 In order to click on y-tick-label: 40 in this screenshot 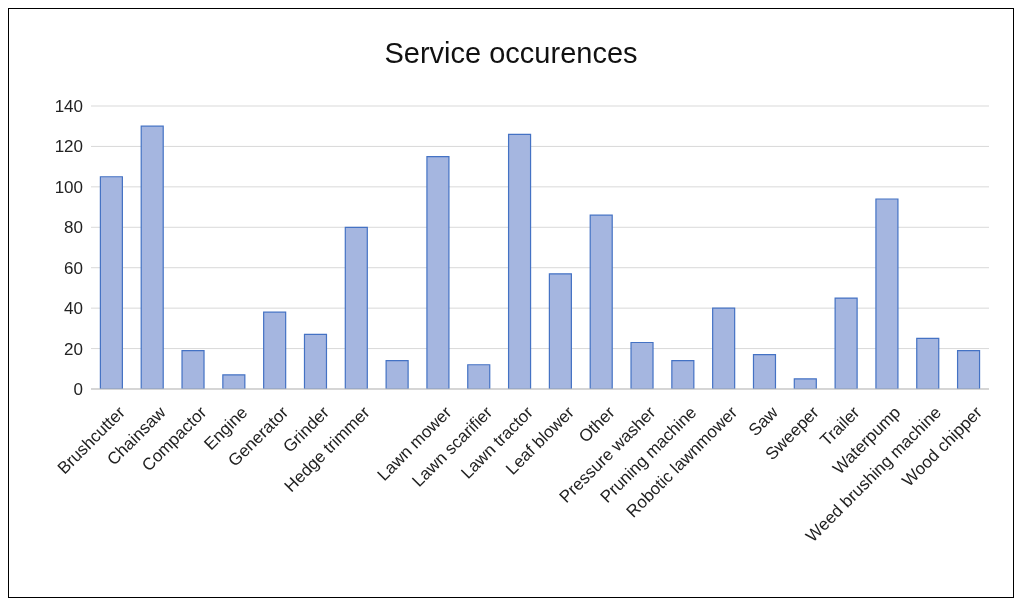, I will do `click(73, 309)`.